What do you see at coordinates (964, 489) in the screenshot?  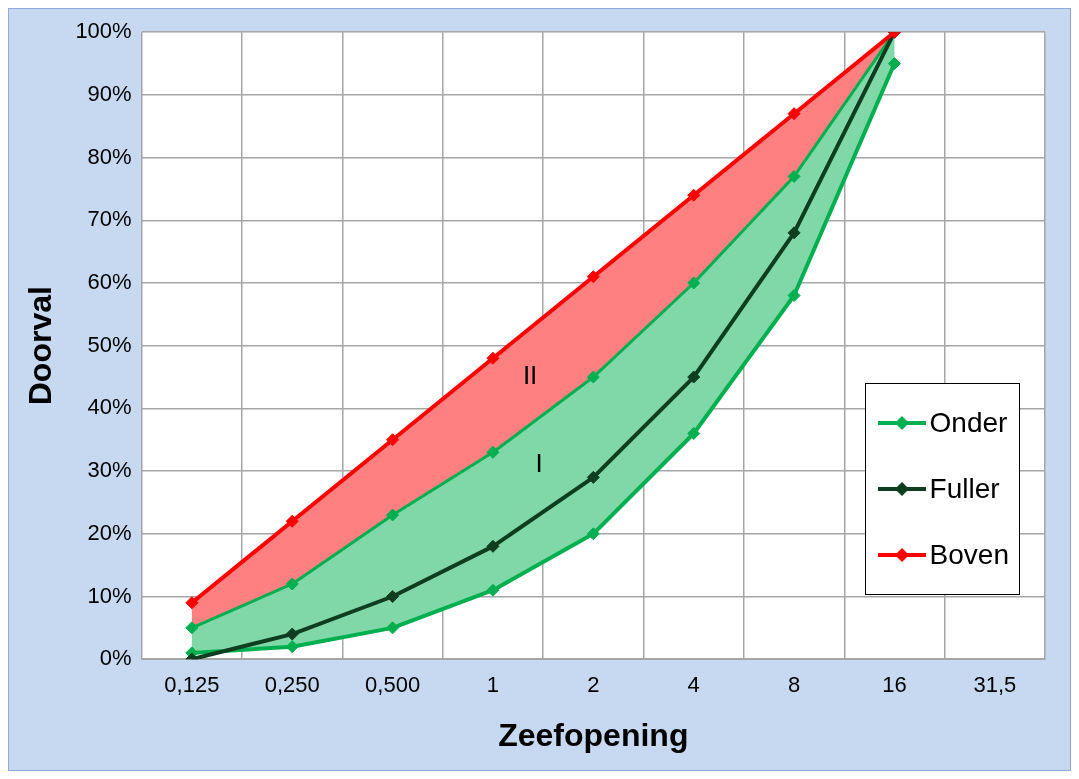 I see `legend-label: Fuller` at bounding box center [964, 489].